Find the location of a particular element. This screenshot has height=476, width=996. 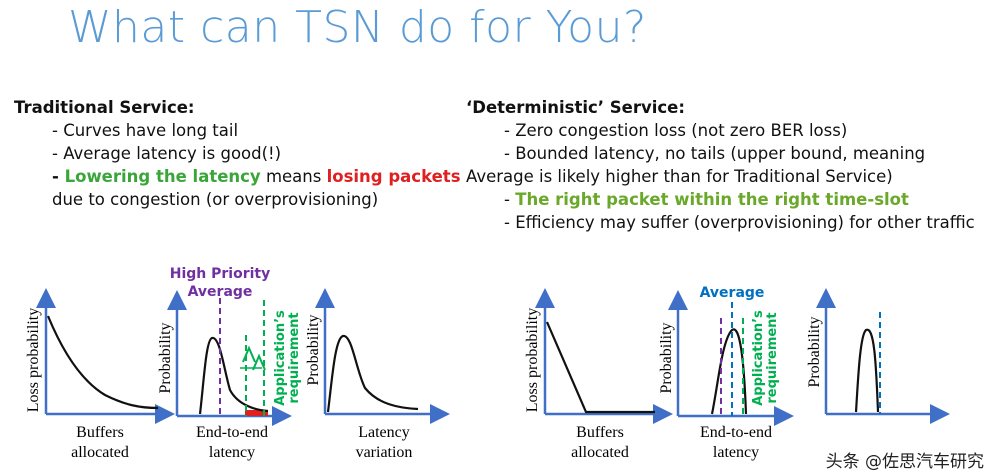

watermark: 头条 @佐思汽车研究 is located at coordinates (904, 462).